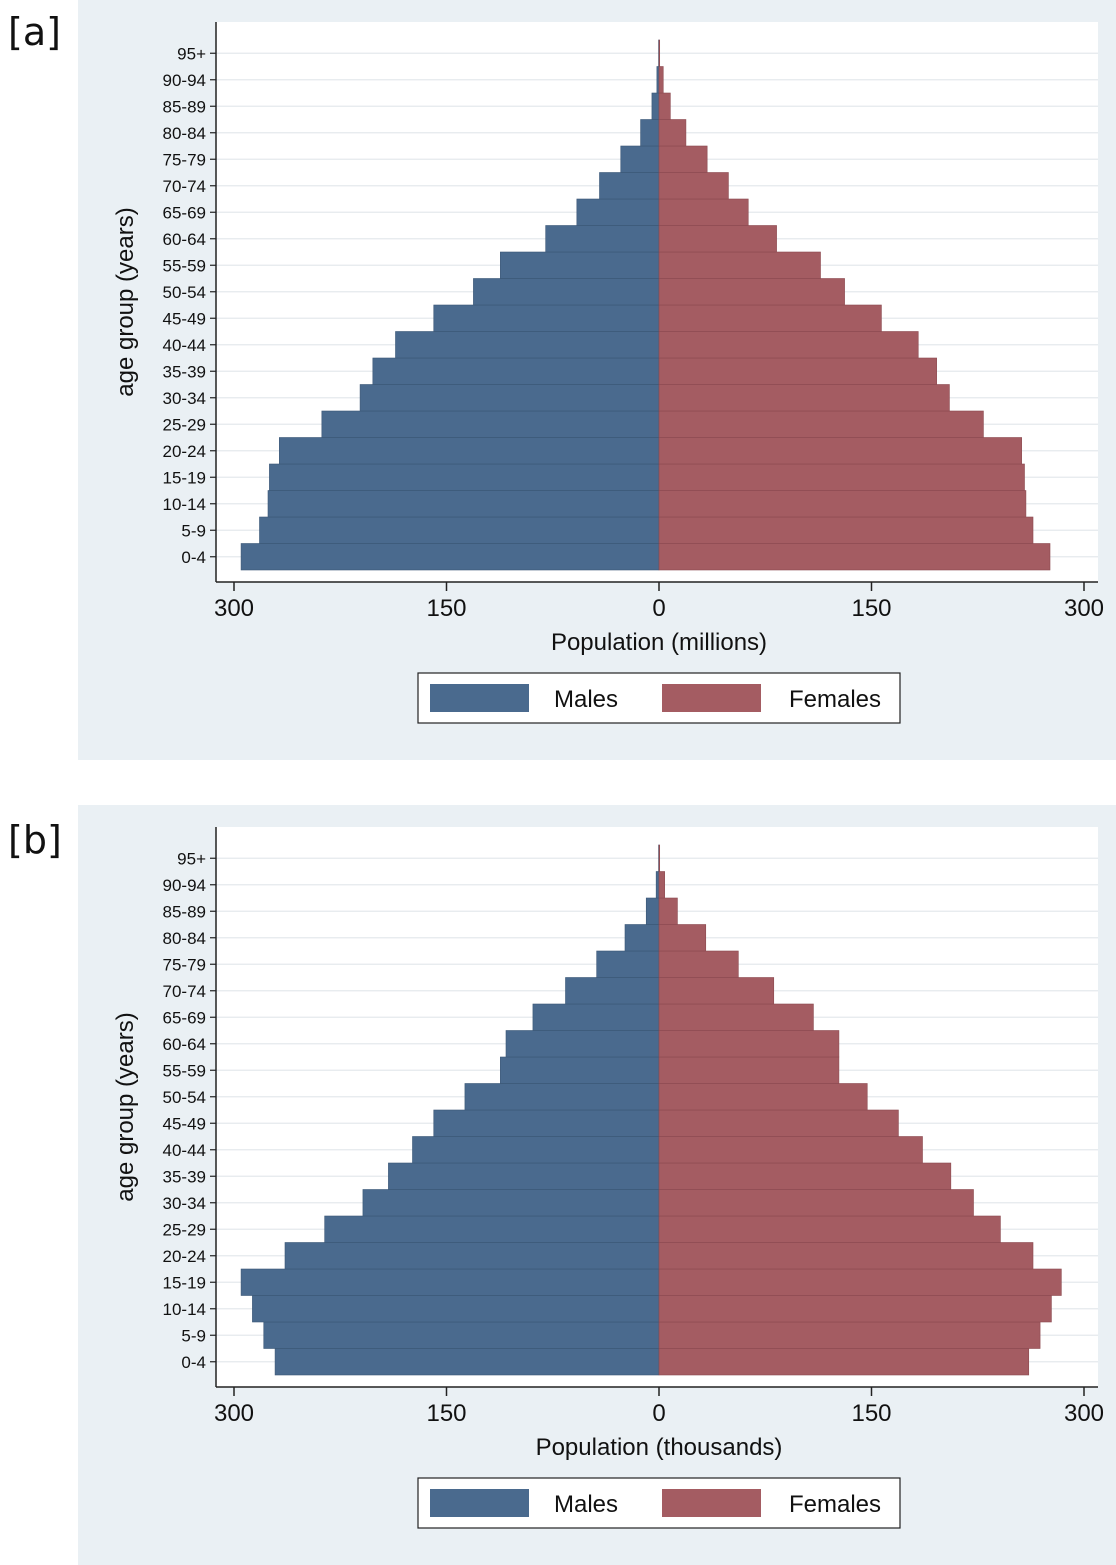 The image size is (1116, 1565). Describe the element at coordinates (184, 1070) in the screenshot. I see `y-tick-label: 55-59` at that location.